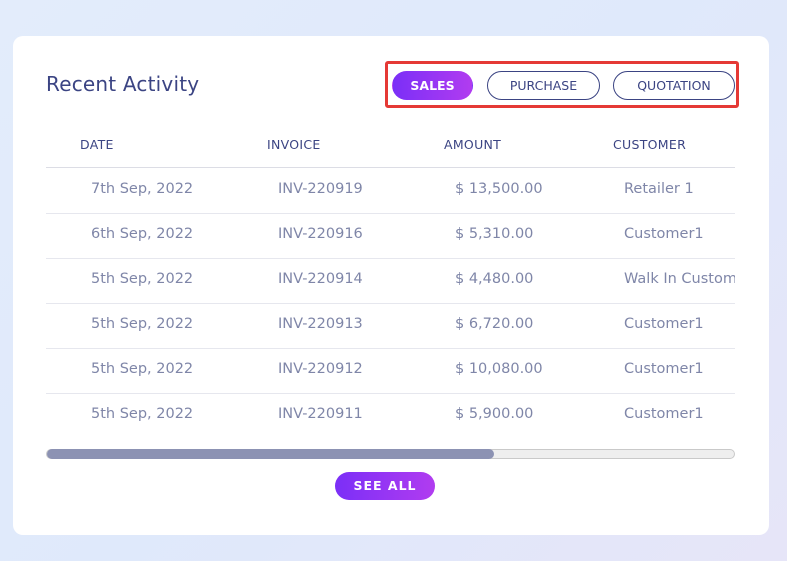 The image size is (787, 561). I want to click on header-customer: CUSTOMER, so click(650, 144).